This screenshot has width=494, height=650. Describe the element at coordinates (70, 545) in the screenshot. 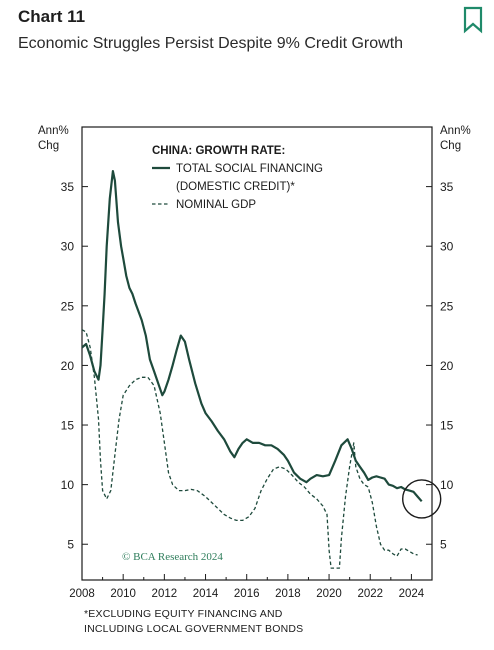

I see `y-tick-label-left: 5` at that location.